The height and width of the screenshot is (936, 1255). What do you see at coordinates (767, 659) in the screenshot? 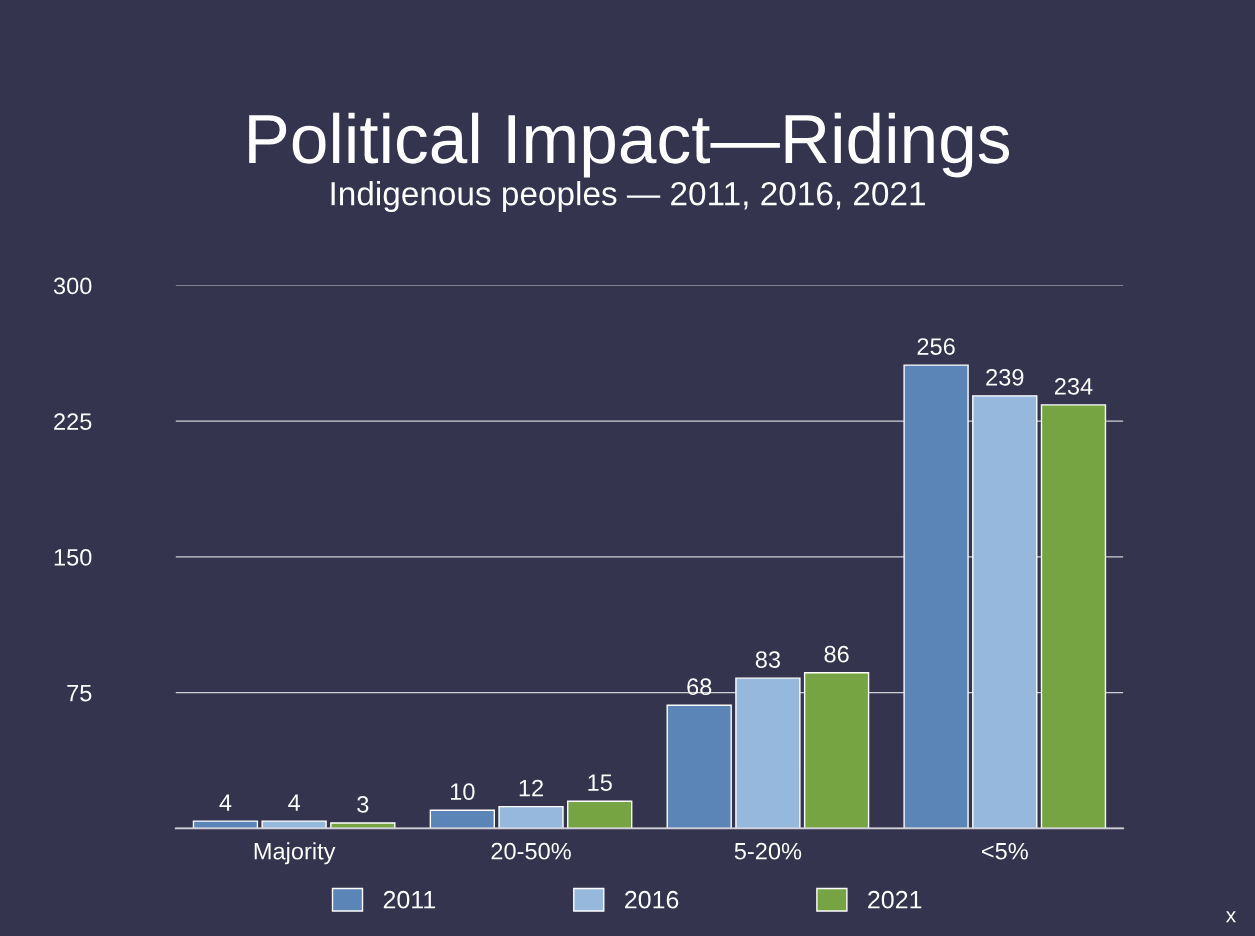
I see `data-label: 83` at bounding box center [767, 659].